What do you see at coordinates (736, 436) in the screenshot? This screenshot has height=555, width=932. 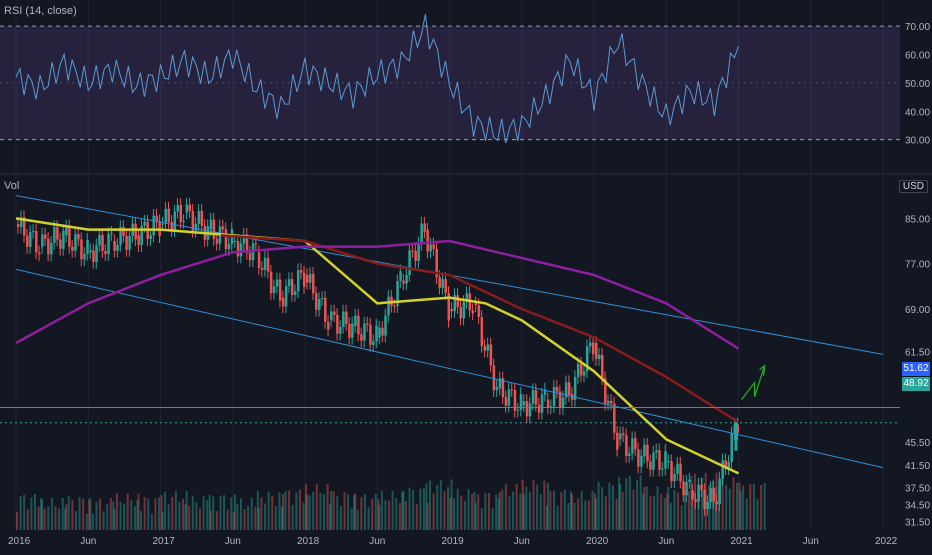 I see `last-candle` at bounding box center [736, 436].